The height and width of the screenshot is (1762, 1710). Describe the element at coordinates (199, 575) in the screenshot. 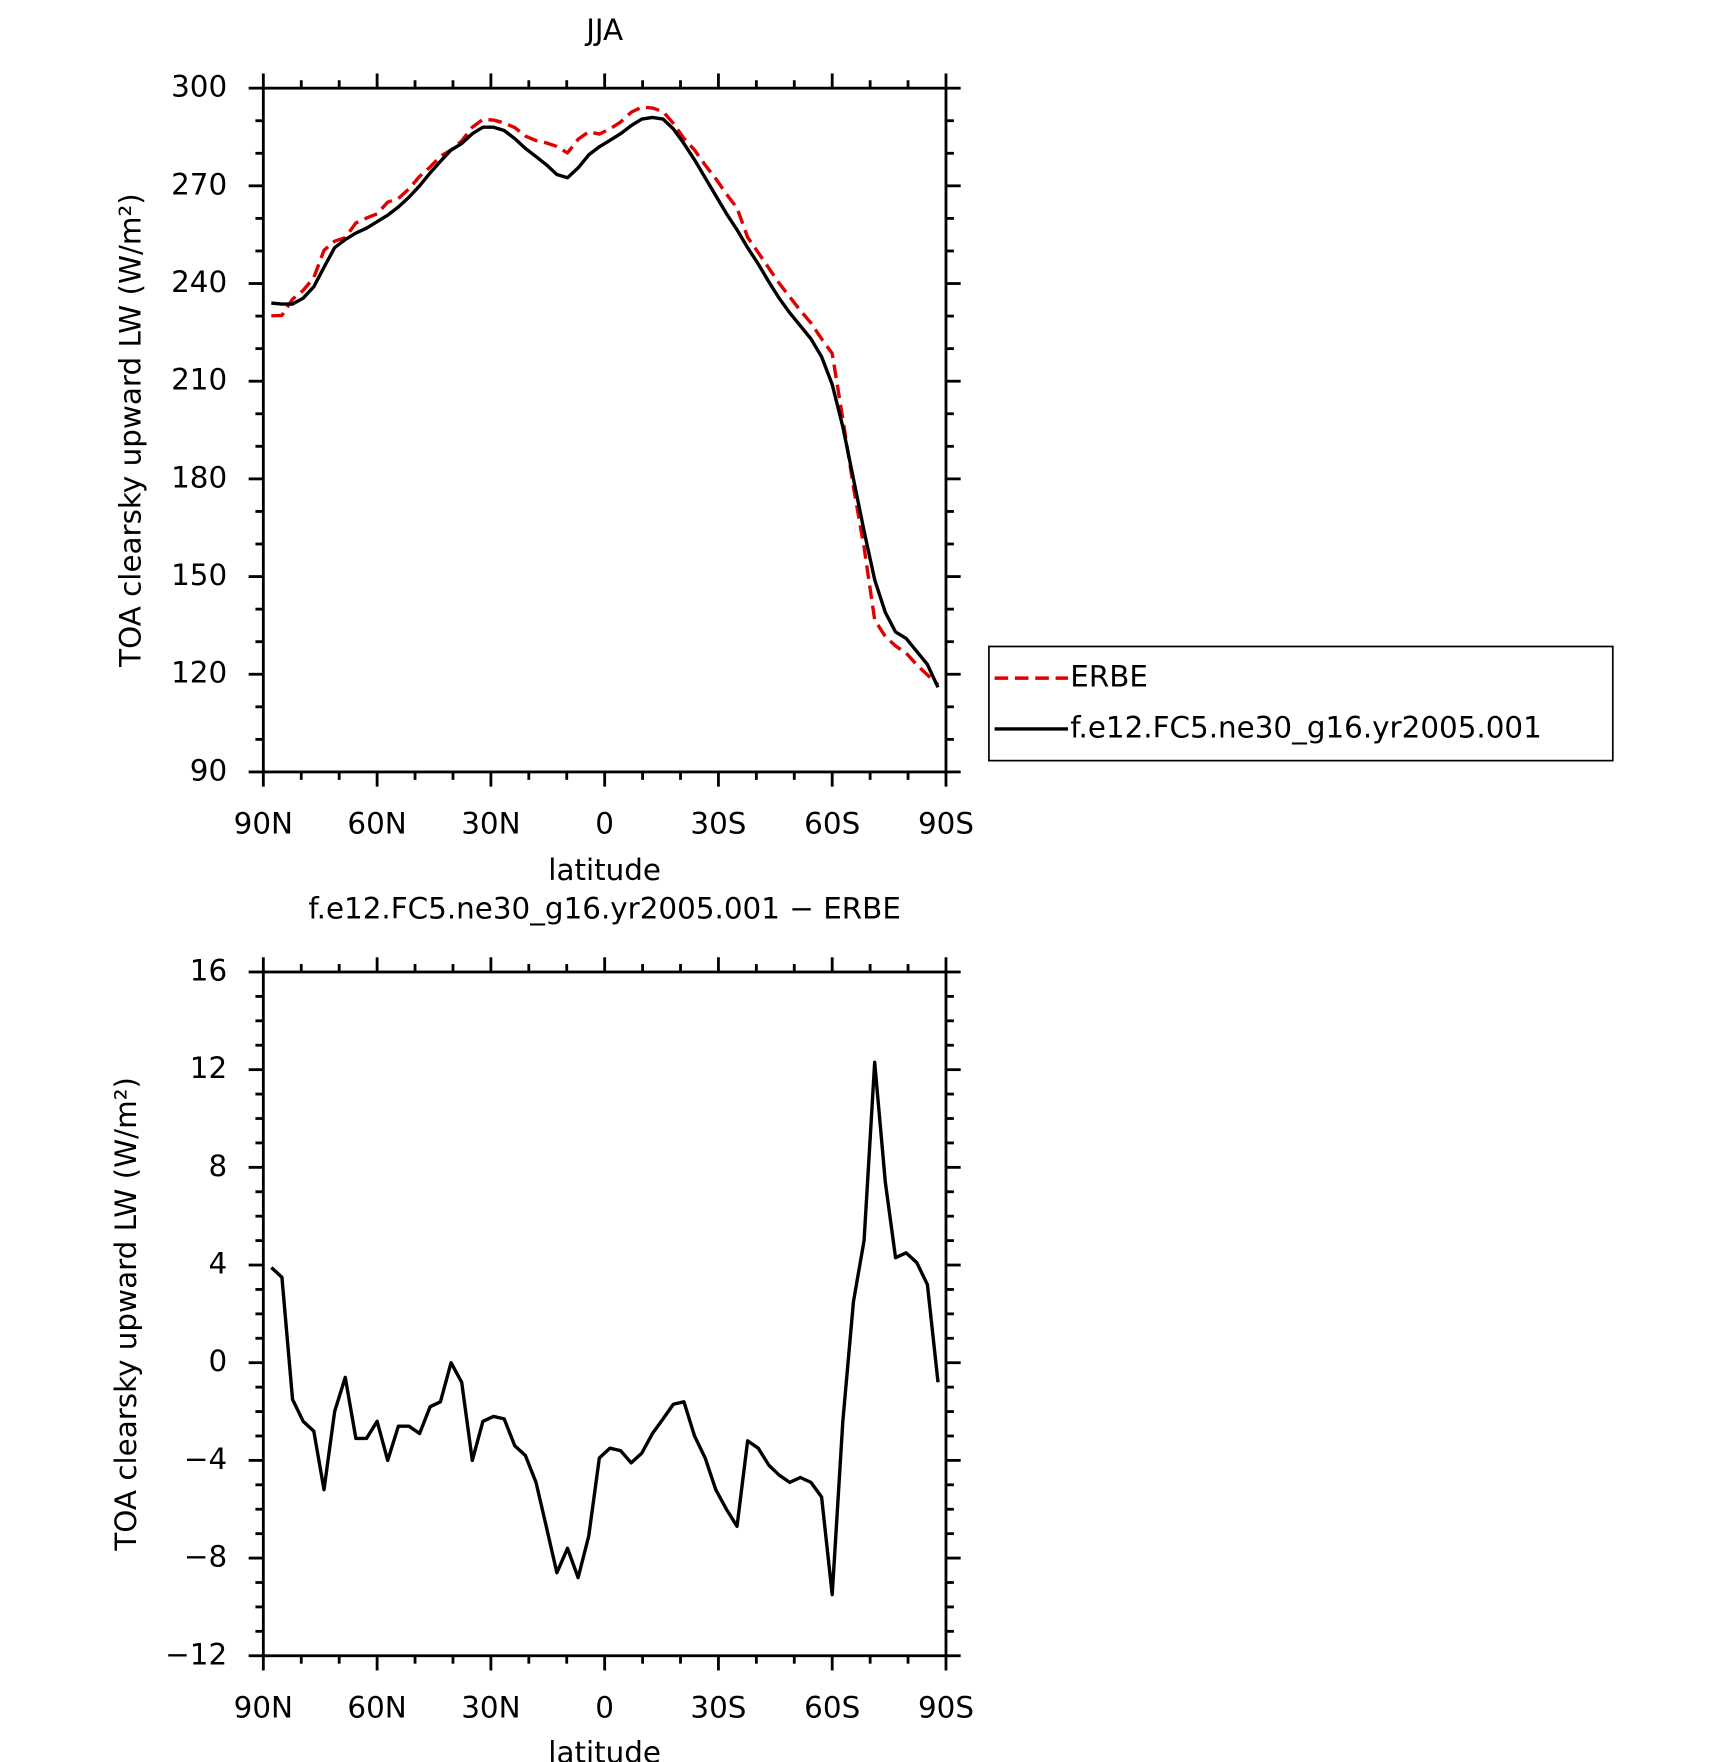

I see `y-tick-label: 150` at that location.